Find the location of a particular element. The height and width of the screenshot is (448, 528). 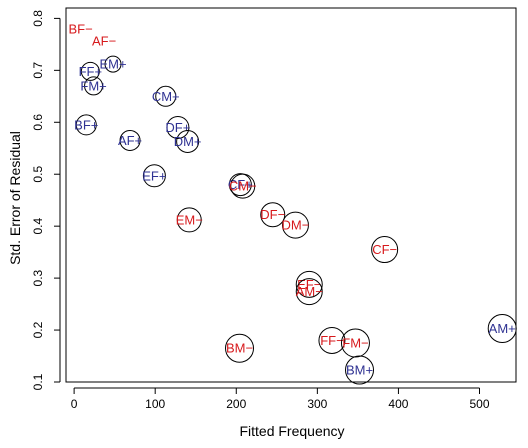

data-point: DF− is located at coordinates (273, 215).